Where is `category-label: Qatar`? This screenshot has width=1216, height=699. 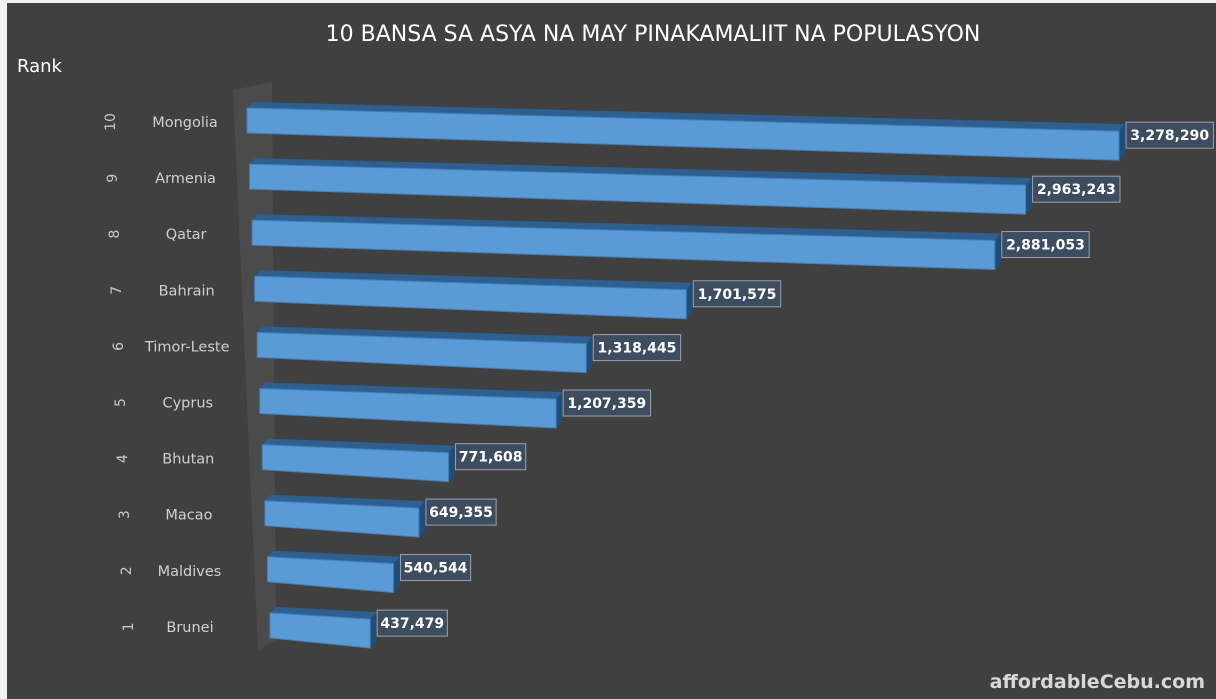 category-label: Qatar is located at coordinates (186, 235).